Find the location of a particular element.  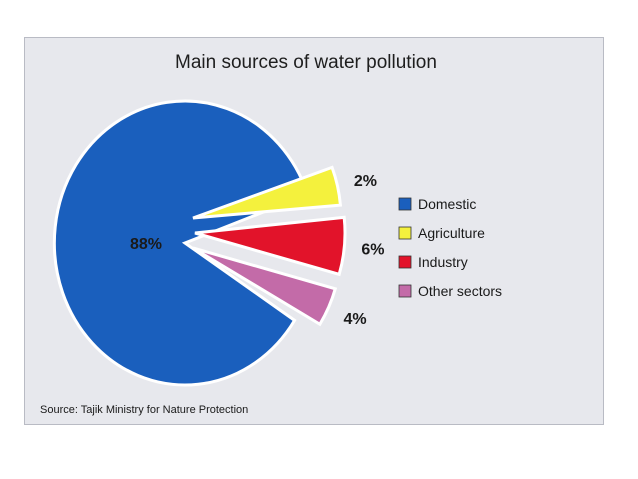

legend-swatch-domestic is located at coordinates (405, 204).